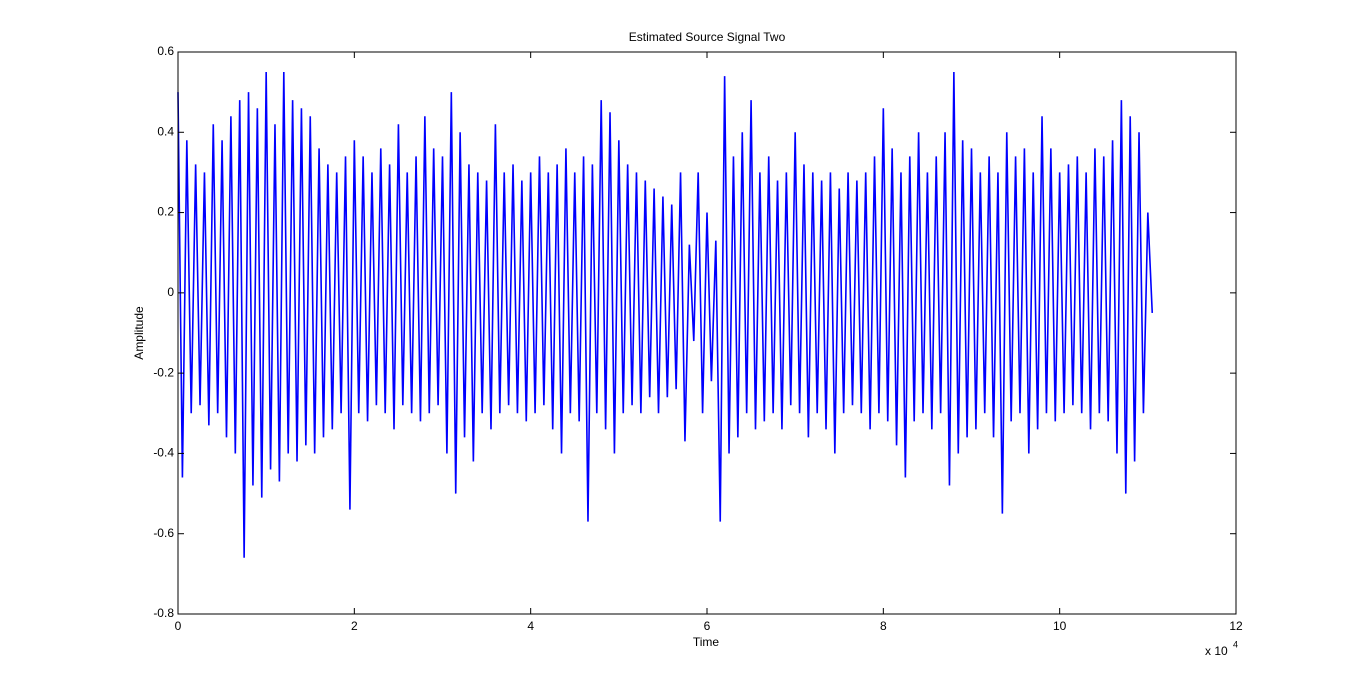  Describe the element at coordinates (163, 533) in the screenshot. I see `y-tick-label: -0.6` at that location.